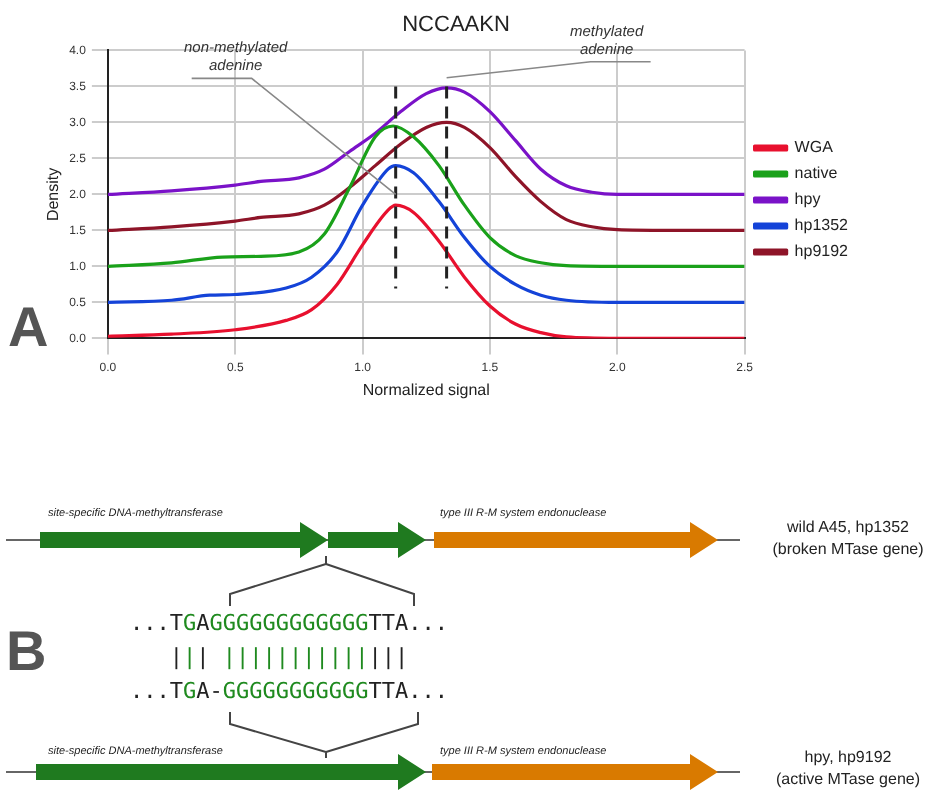  What do you see at coordinates (26, 652) in the screenshot?
I see `text: B` at bounding box center [26, 652].